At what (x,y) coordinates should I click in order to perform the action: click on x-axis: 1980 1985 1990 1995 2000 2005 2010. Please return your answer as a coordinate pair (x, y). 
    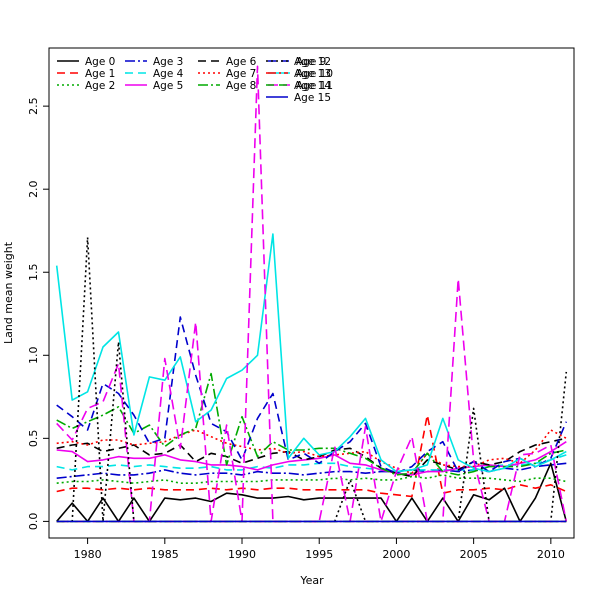
    Looking at the image, I should click on (319, 549).